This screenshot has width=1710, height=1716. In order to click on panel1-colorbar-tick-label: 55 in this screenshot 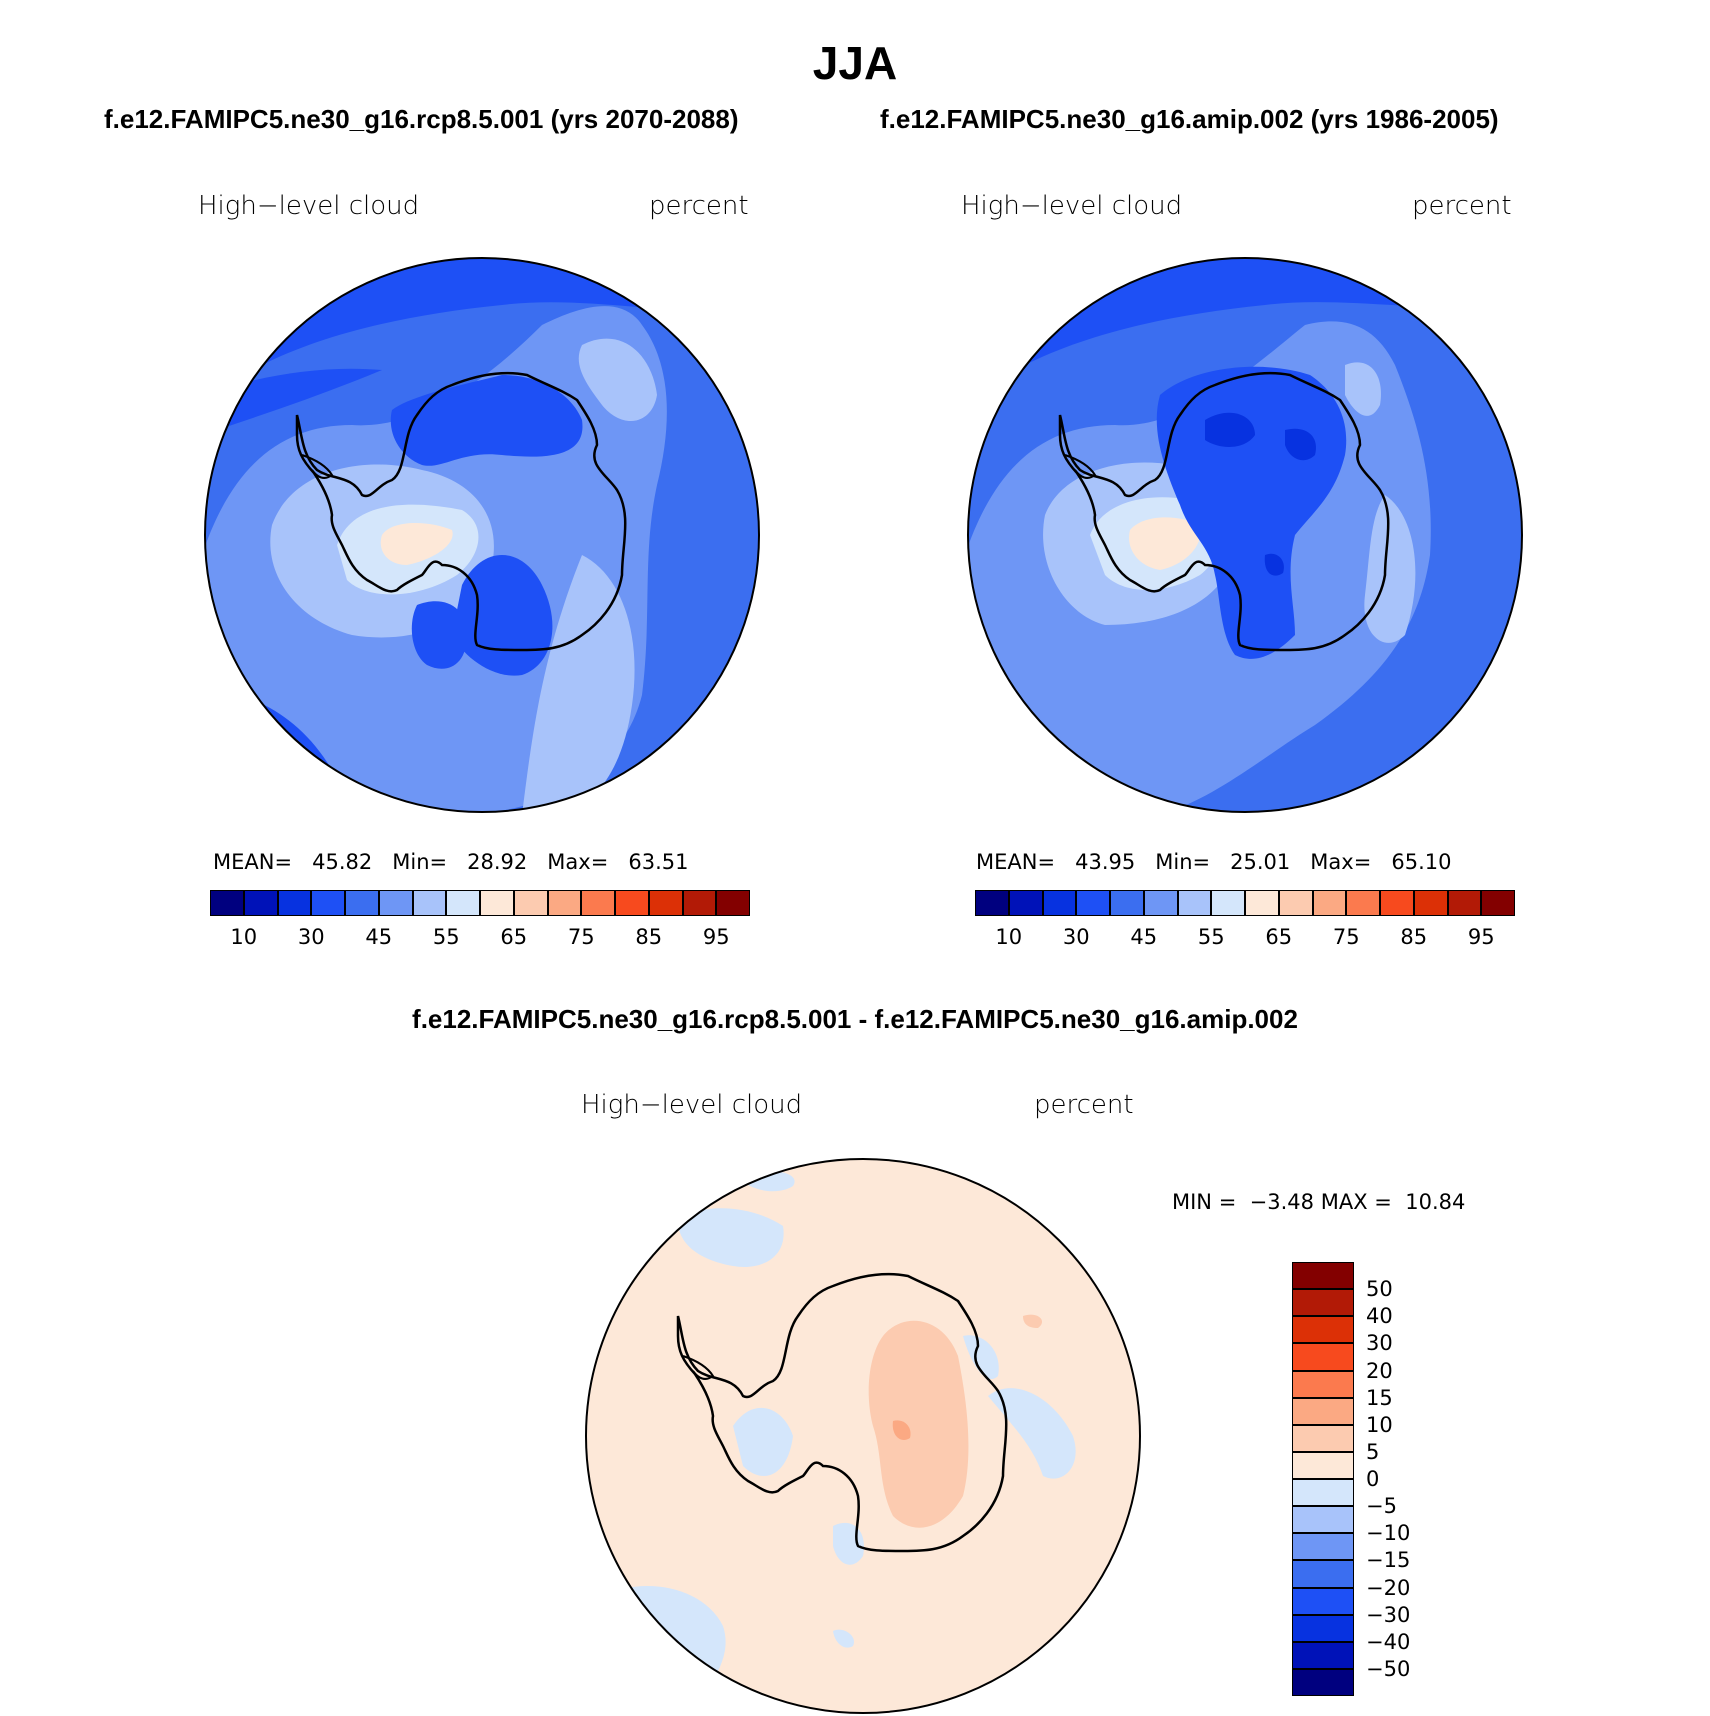, I will do `click(446, 937)`.